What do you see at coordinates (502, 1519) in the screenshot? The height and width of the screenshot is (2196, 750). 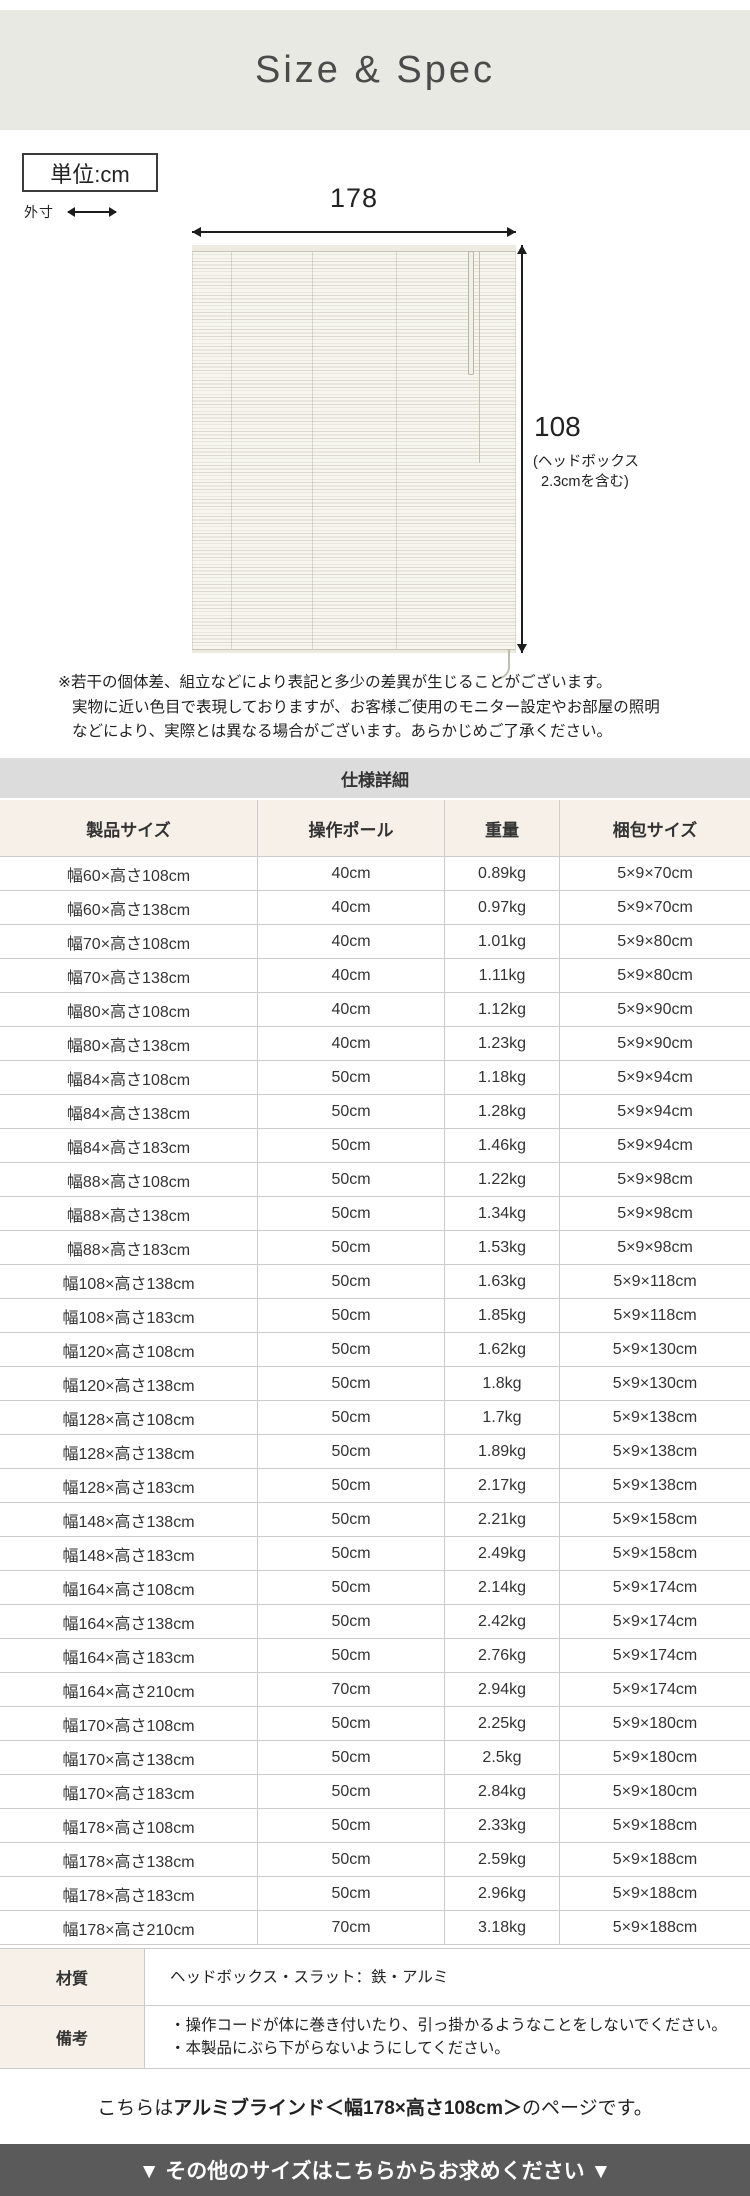 I see `spec-cell: 2.21kg` at bounding box center [502, 1519].